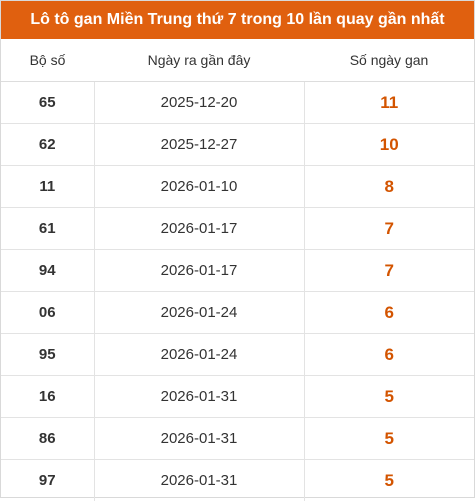 The height and width of the screenshot is (501, 475). What do you see at coordinates (389, 60) in the screenshot?
I see `column-header-days: Số ngày gan` at bounding box center [389, 60].